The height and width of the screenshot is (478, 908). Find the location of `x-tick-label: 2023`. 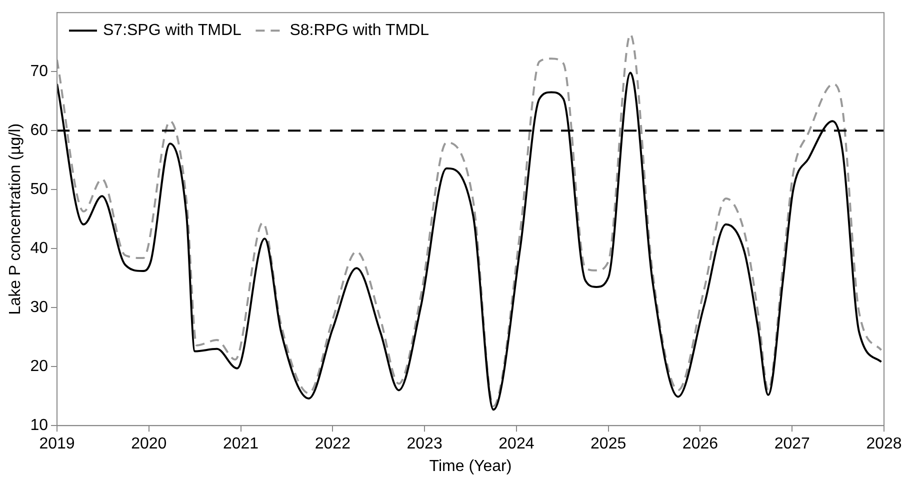

x-tick-label: 2023 is located at coordinates (424, 444).